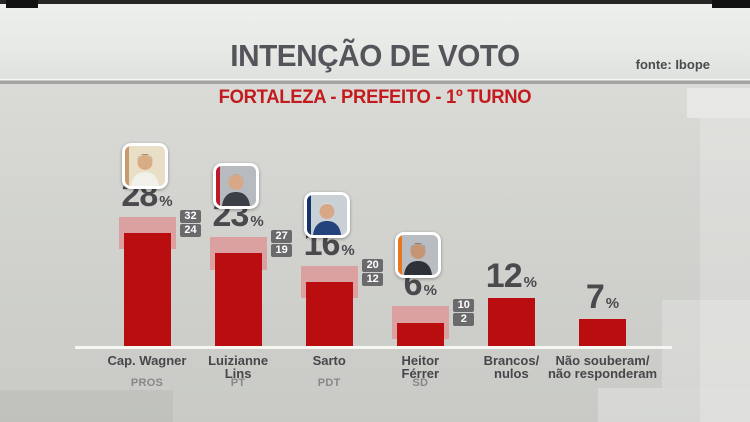 Image resolution: width=750 pixels, height=422 pixels. What do you see at coordinates (190, 230) in the screenshot?
I see `range-low-box: 24` at bounding box center [190, 230].